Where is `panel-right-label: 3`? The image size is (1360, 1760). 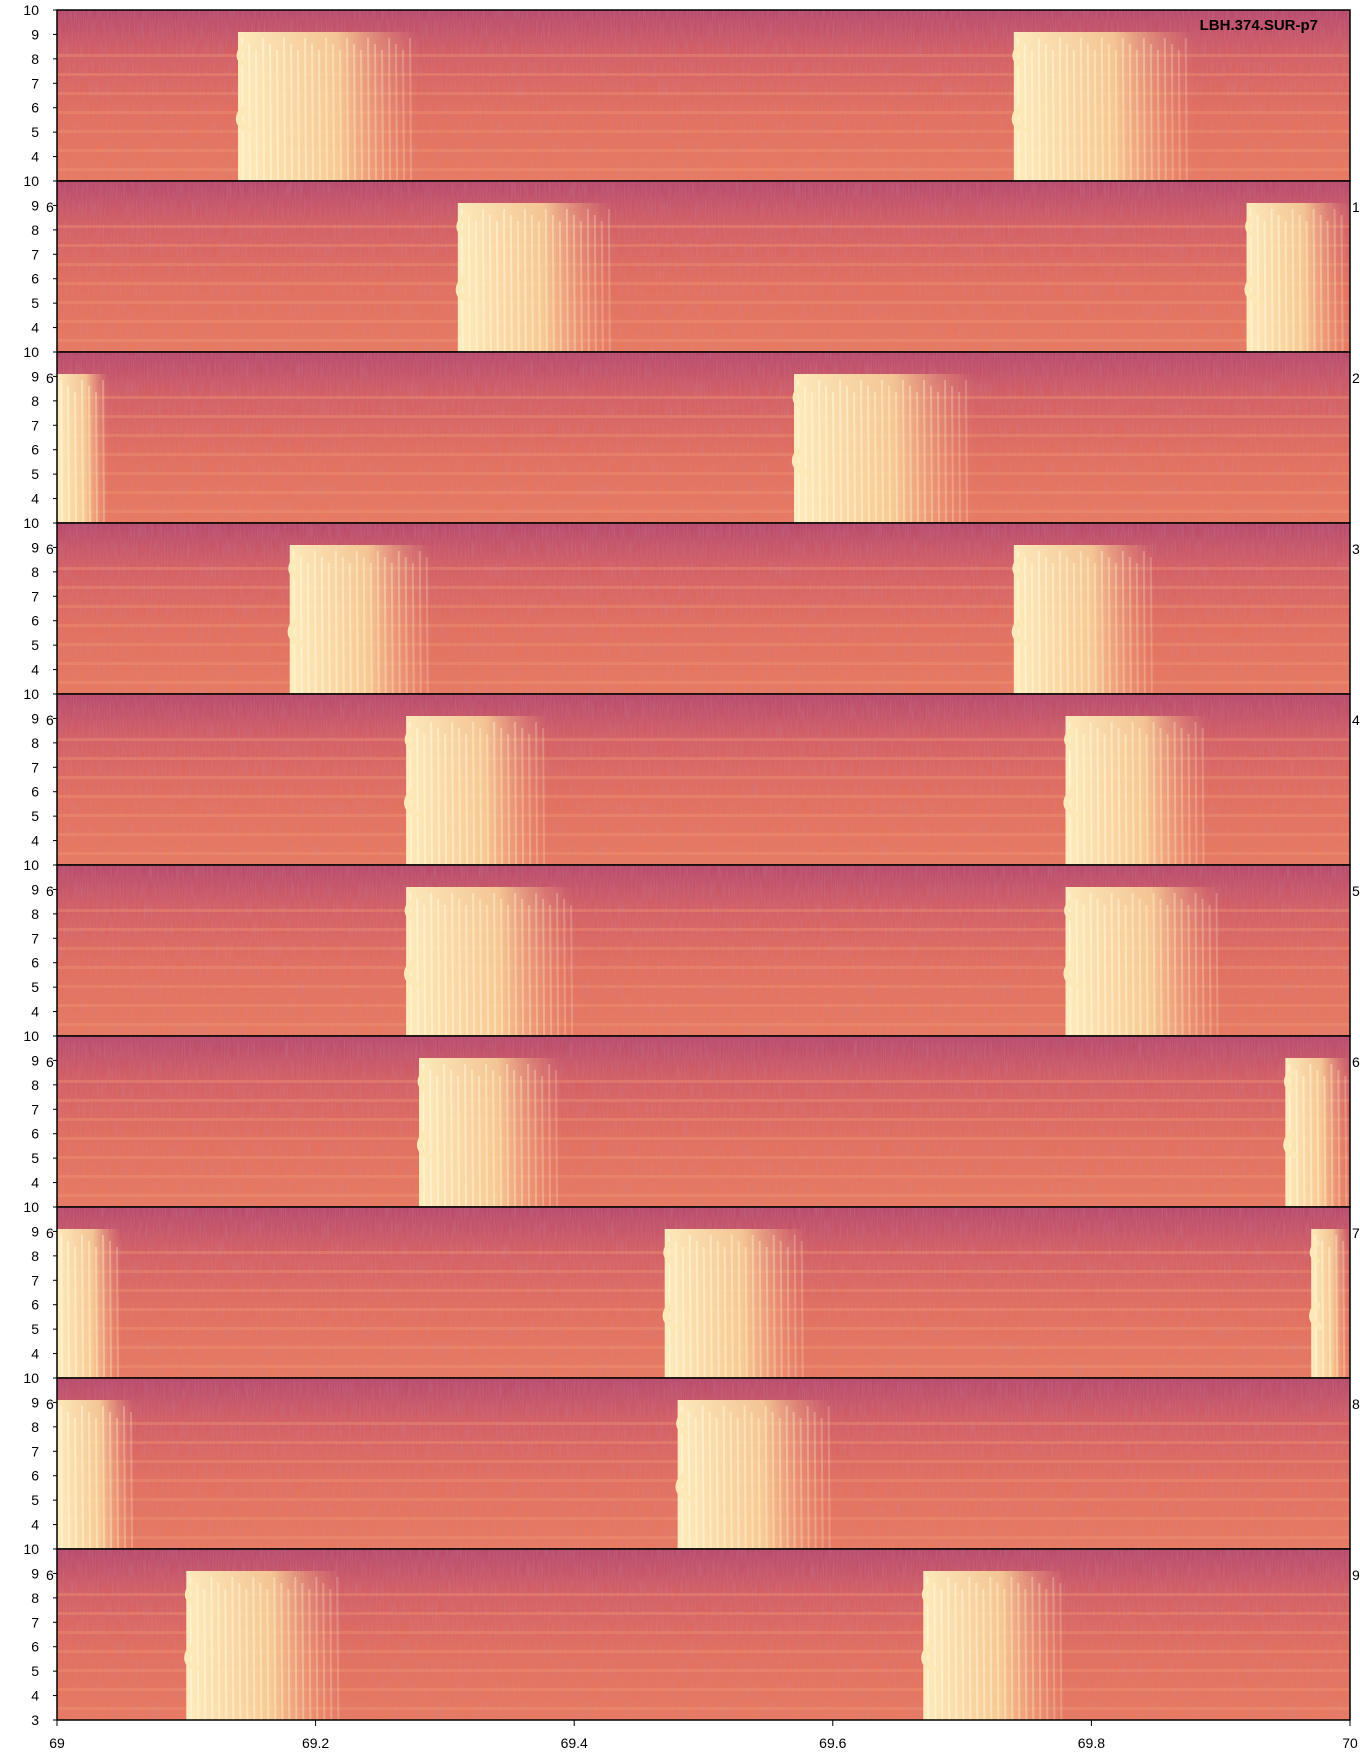
panel-right-label: 3 is located at coordinates (1356, 549).